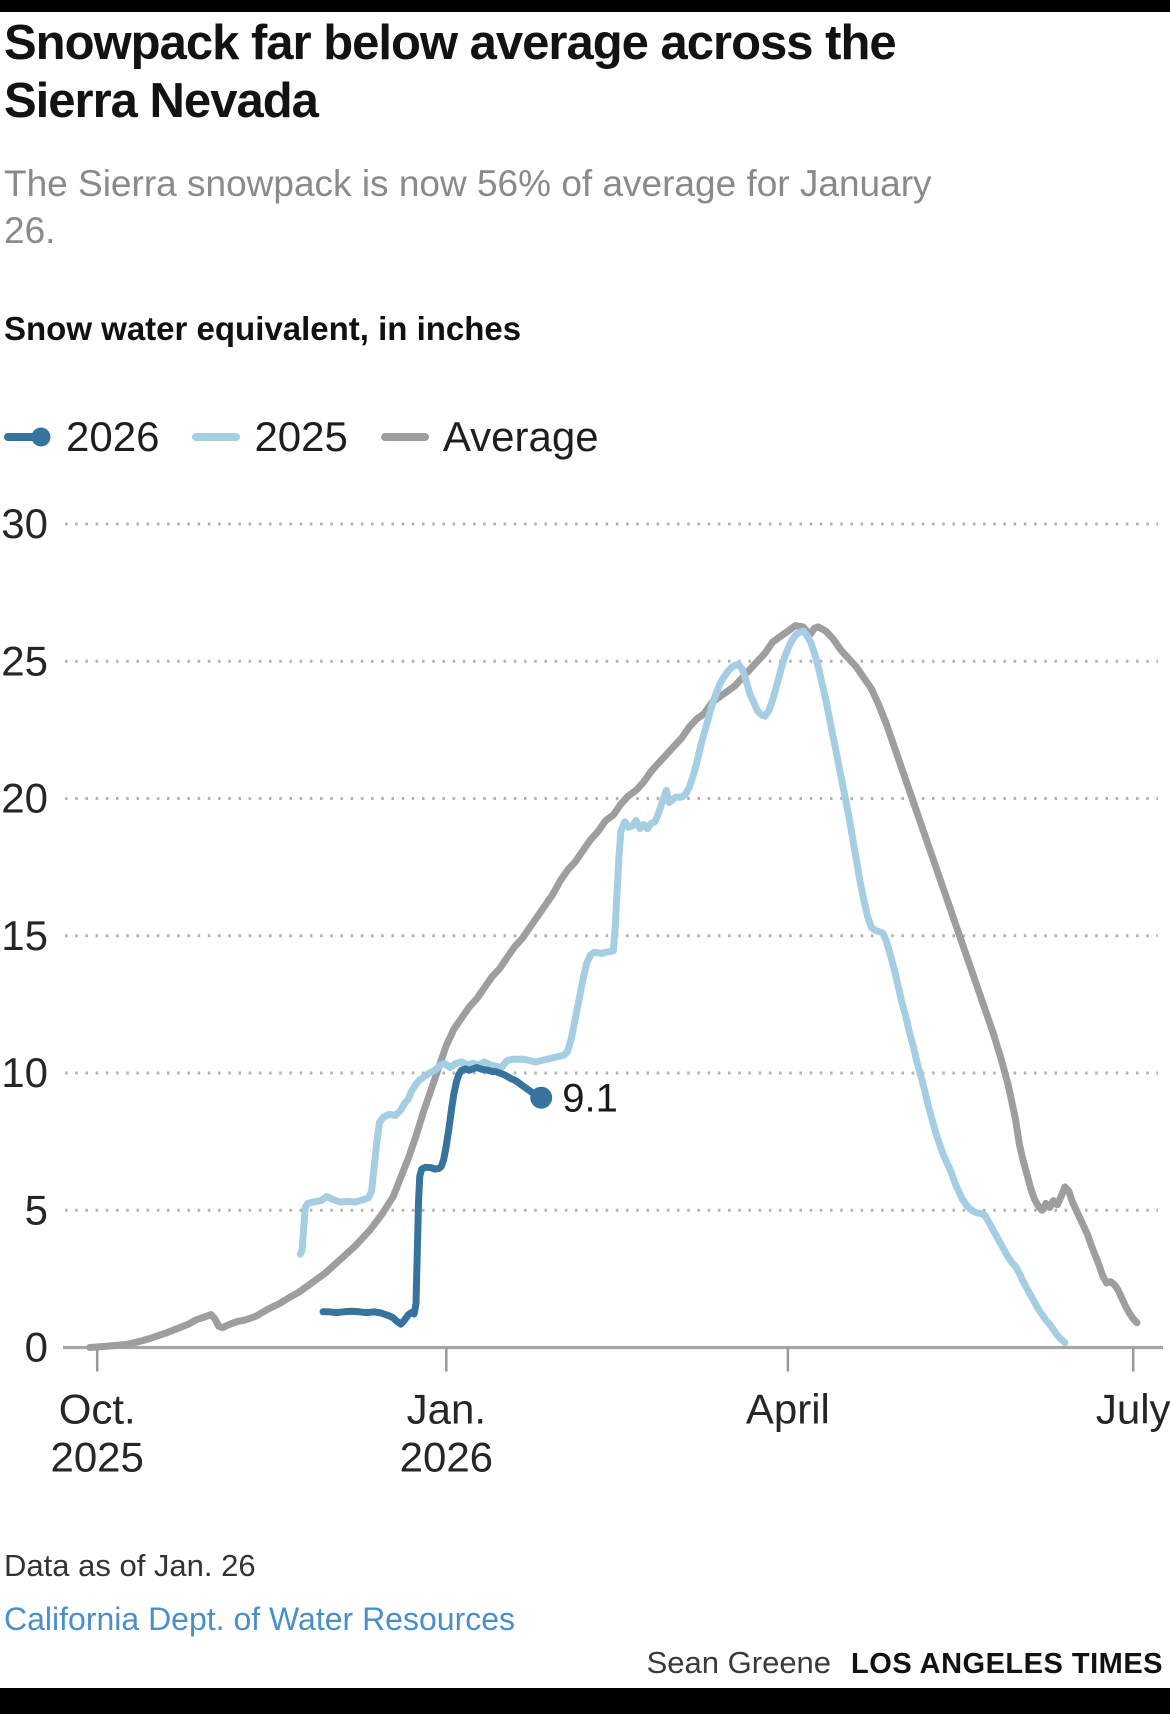  Describe the element at coordinates (446, 1409) in the screenshot. I see `x-tick-label-Jan.: Jan.` at that location.